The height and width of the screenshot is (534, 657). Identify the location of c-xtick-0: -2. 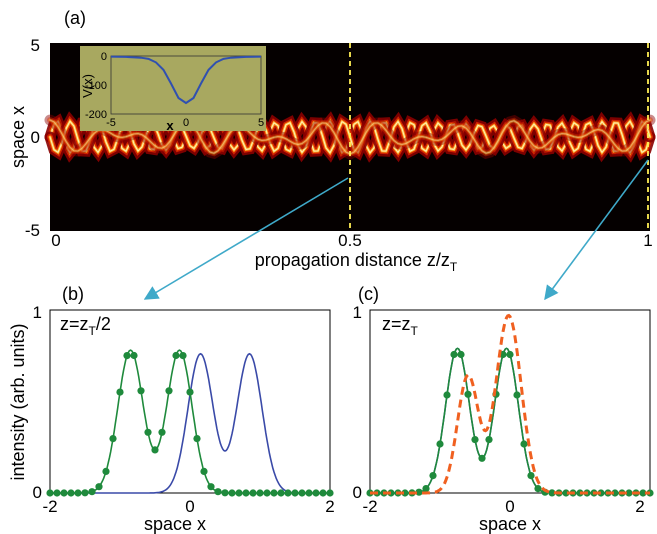
(369, 506).